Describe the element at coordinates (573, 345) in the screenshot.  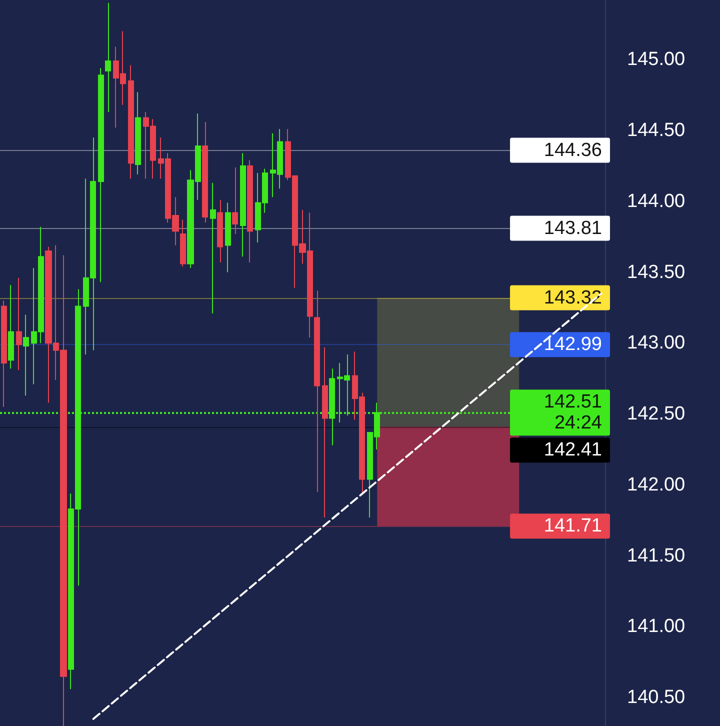
I see `ref-line-label: 142.99` at that location.